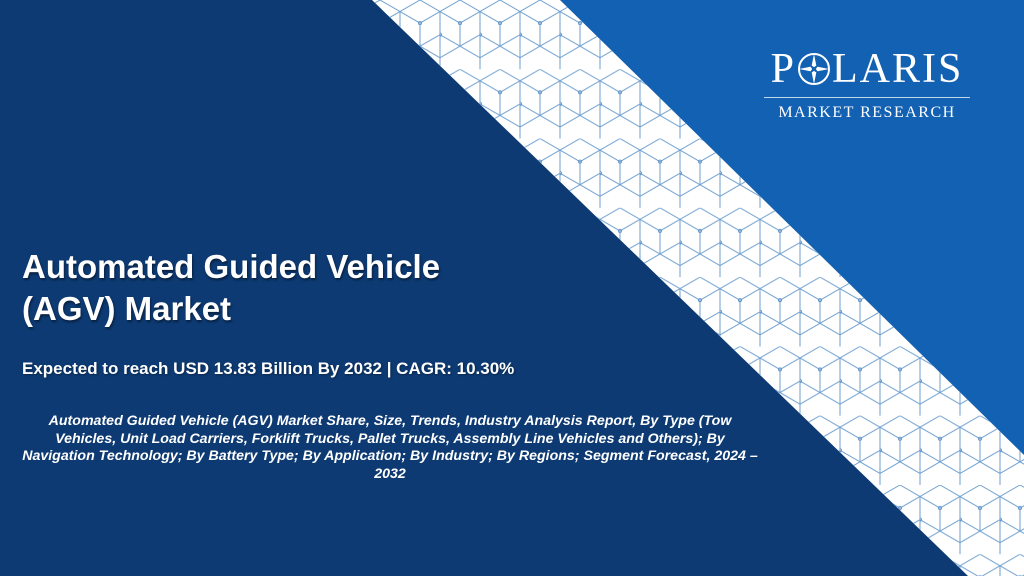 This screenshot has height=576, width=1024. What do you see at coordinates (783, 69) in the screenshot?
I see `logo-wordmark-left: P` at bounding box center [783, 69].